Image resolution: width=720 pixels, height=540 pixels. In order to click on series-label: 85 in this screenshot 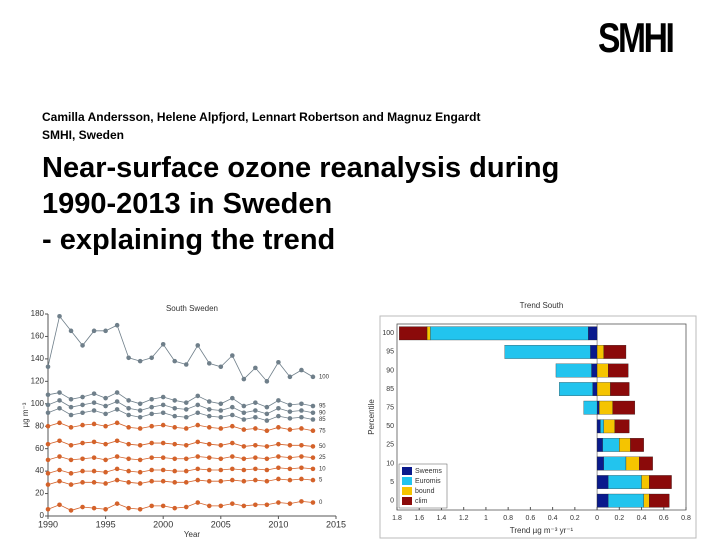, I will do `click(322, 420)`.